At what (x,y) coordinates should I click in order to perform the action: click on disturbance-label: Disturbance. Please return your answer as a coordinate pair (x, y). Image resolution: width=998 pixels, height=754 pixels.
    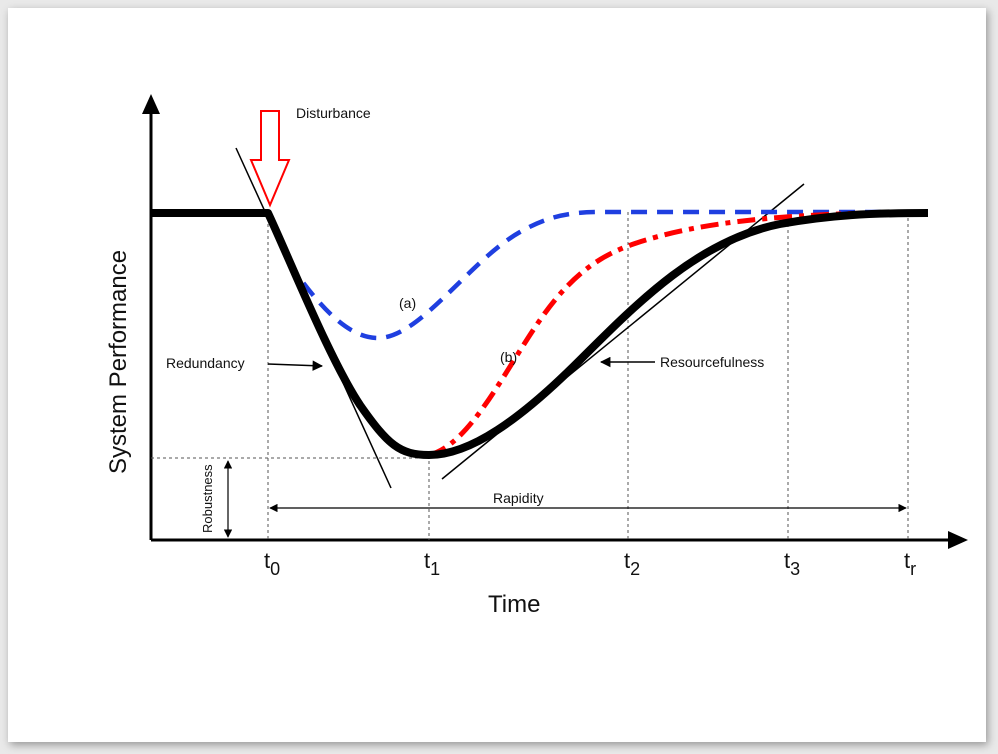
    Looking at the image, I should click on (333, 113).